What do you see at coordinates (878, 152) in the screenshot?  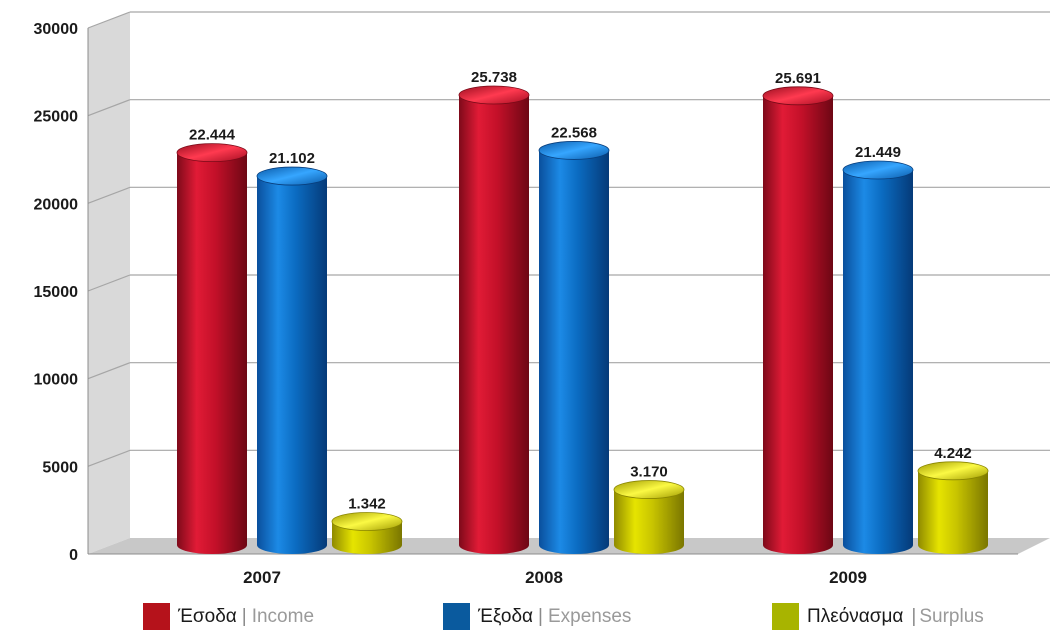 I see `value-label: 21.449` at bounding box center [878, 152].